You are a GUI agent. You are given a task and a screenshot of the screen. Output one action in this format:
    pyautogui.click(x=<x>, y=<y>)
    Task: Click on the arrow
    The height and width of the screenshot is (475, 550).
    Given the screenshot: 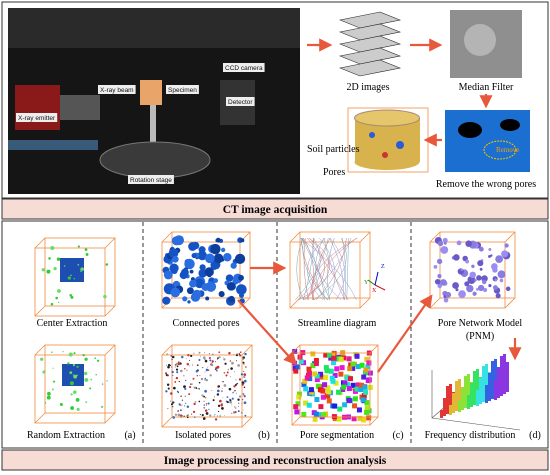 What is the action you would take?
    pyautogui.click(x=267, y=332)
    